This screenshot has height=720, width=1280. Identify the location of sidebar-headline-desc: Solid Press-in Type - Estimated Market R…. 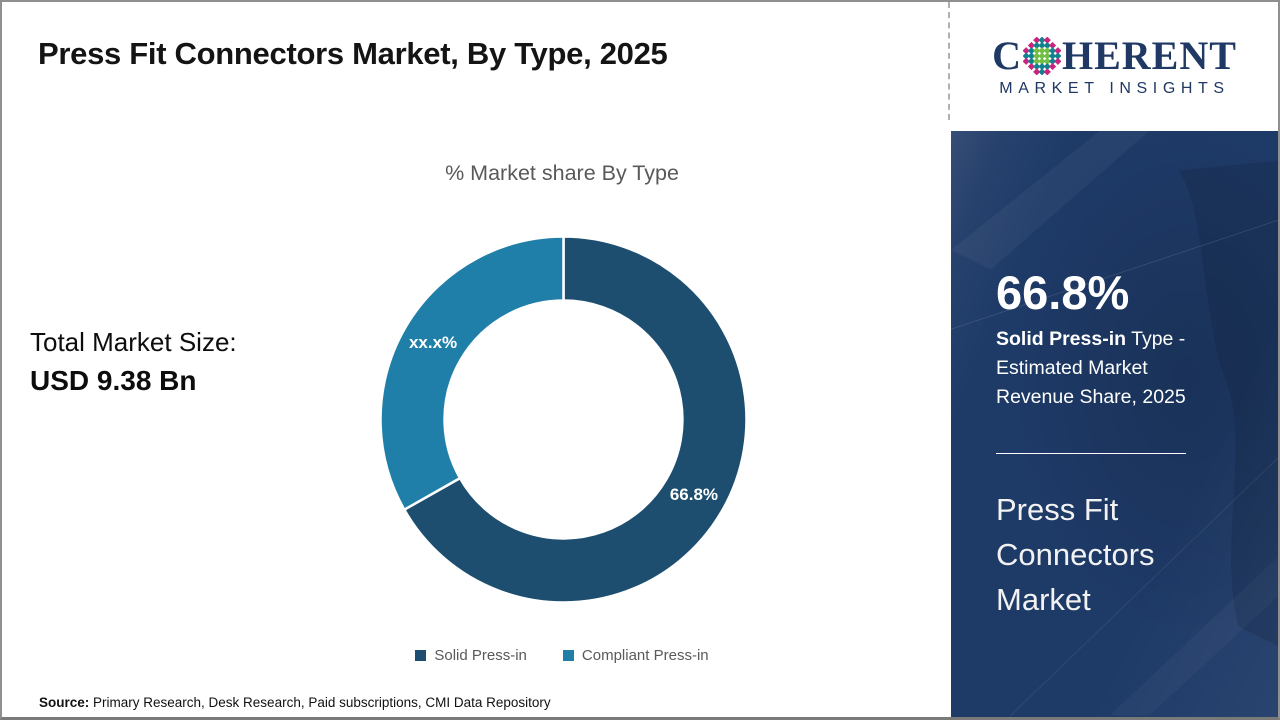
(1103, 368).